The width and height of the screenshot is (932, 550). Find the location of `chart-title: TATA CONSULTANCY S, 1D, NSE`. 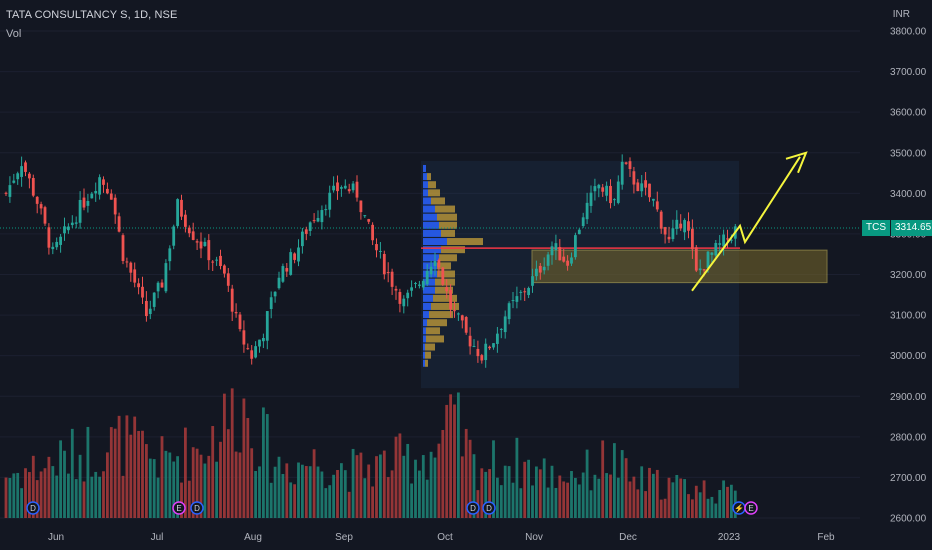

chart-title: TATA CONSULTANCY S, 1D, NSE is located at coordinates (92, 15).